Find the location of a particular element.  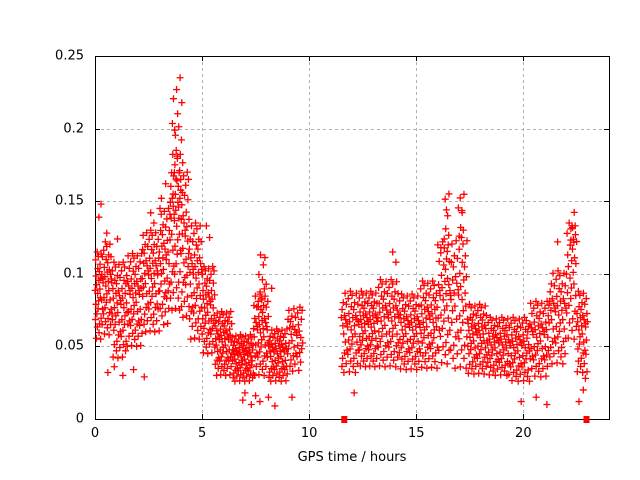

y-tick-label: 0.15 is located at coordinates (69, 201).